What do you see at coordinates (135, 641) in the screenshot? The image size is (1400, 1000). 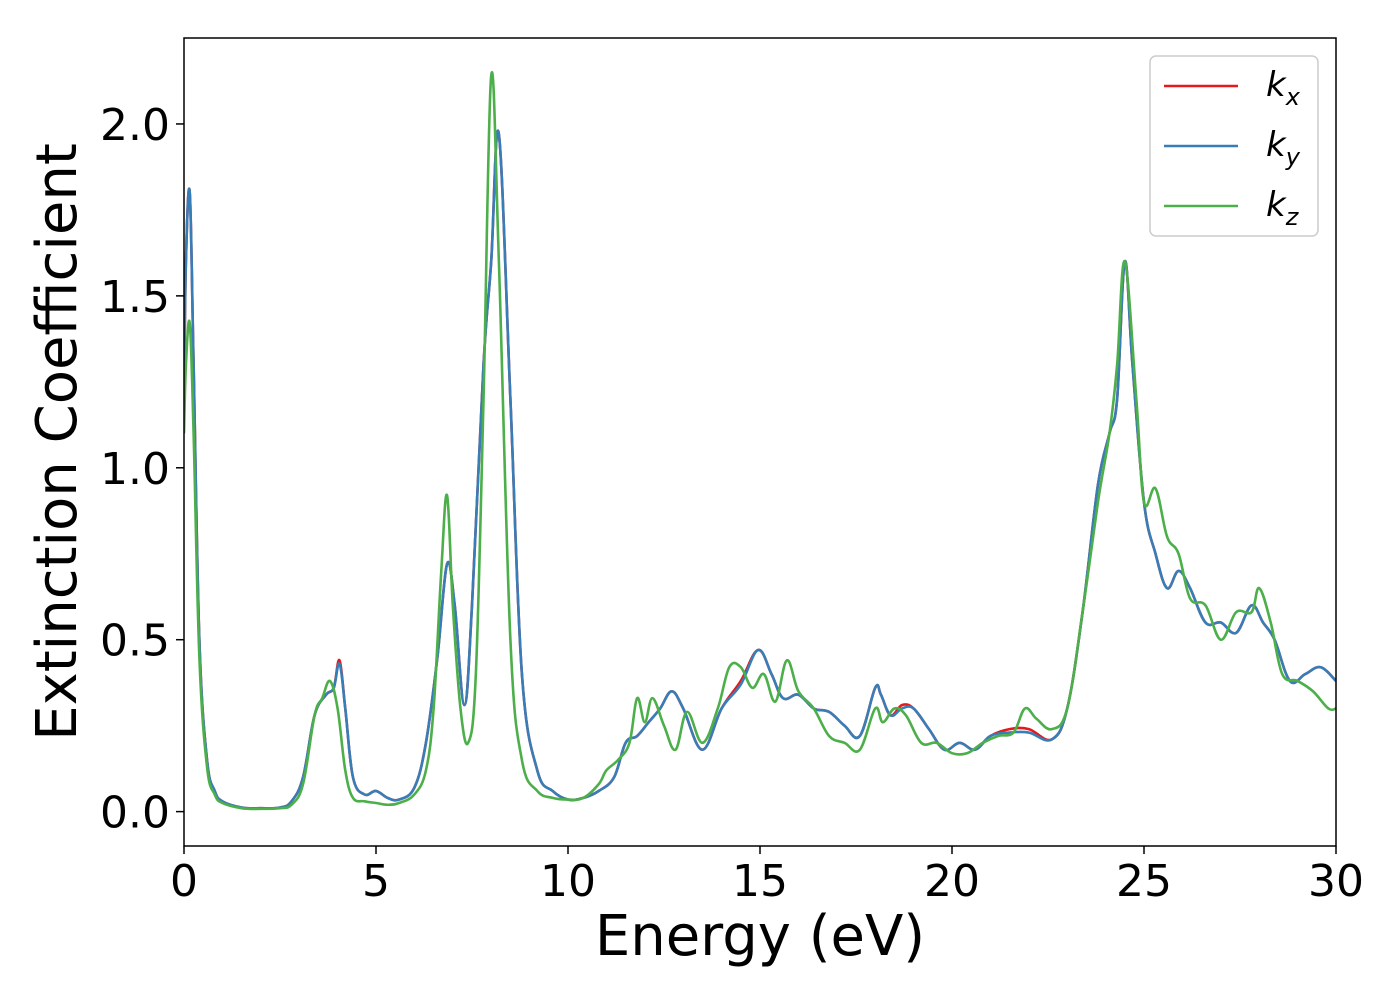 I see `y-tick-label: 0.5` at bounding box center [135, 641].